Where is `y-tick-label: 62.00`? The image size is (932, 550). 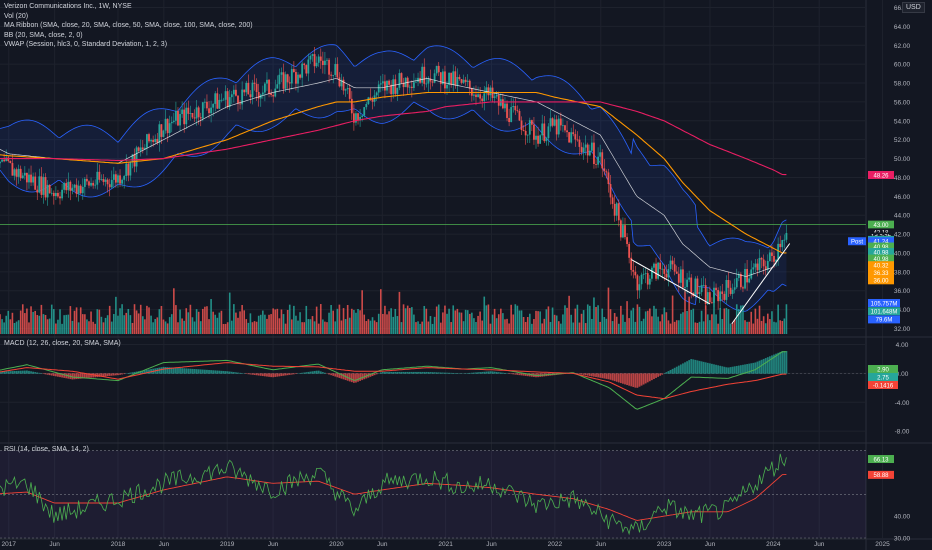 y-tick-label: 62.00 is located at coordinates (902, 46).